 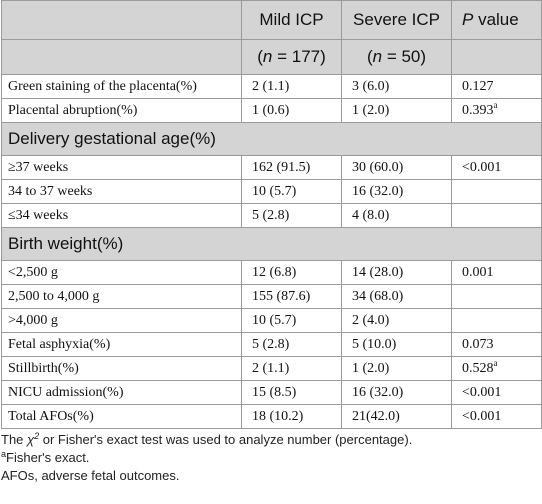 I want to click on p-value-word: value, so click(x=496, y=19).